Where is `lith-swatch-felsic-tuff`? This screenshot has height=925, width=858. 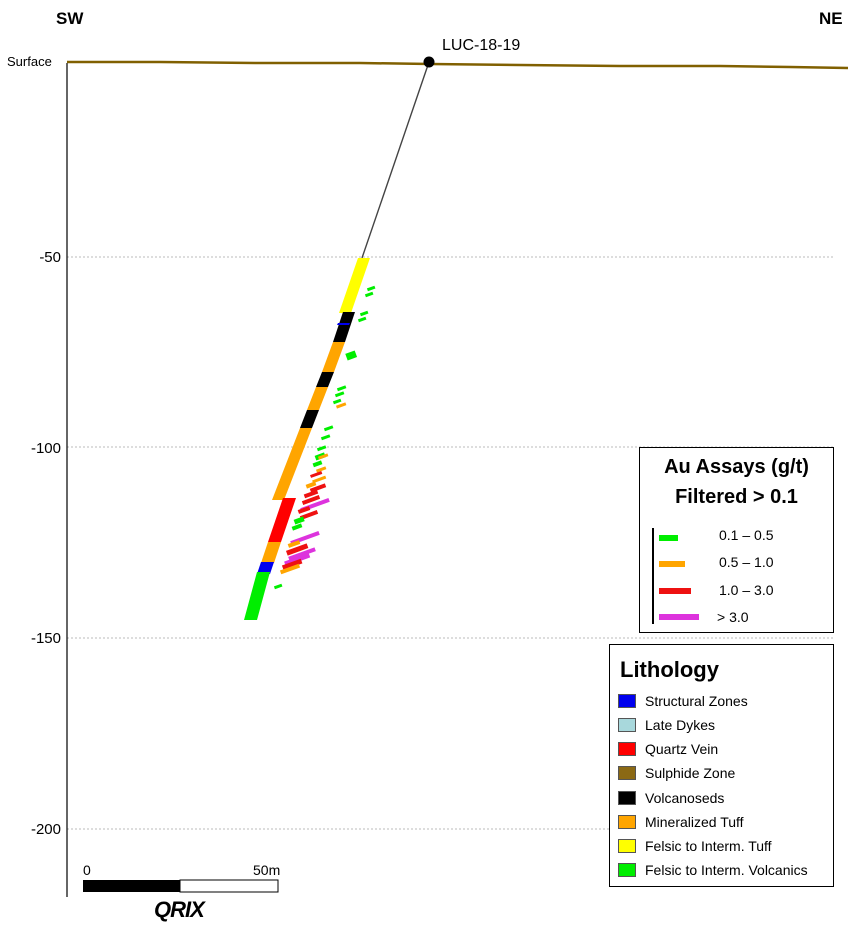 lith-swatch-felsic-tuff is located at coordinates (627, 846).